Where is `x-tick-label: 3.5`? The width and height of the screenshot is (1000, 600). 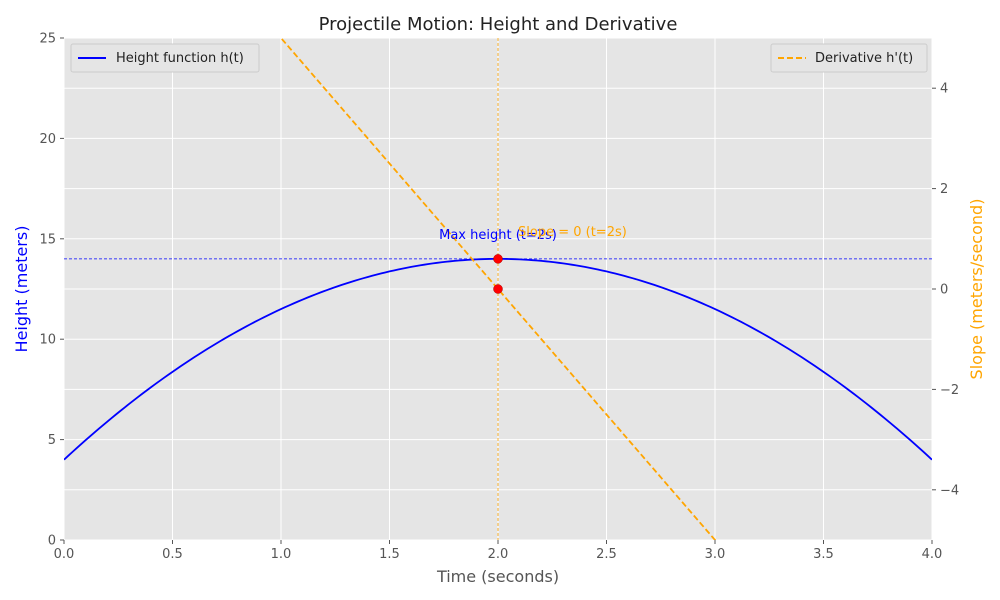 x-tick-label: 3.5 is located at coordinates (823, 554).